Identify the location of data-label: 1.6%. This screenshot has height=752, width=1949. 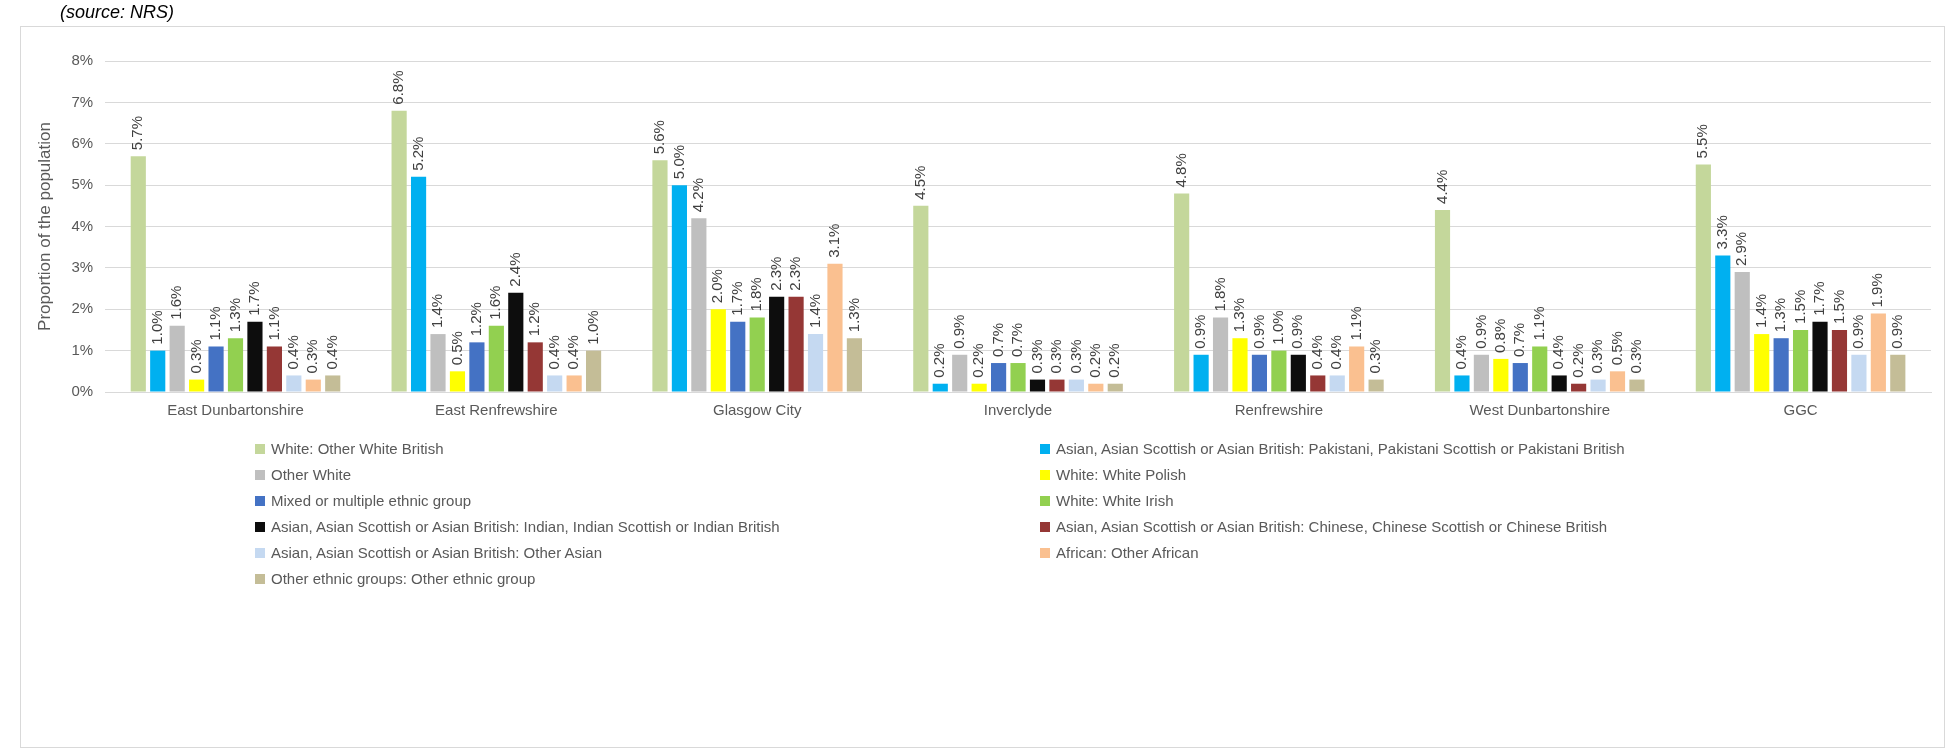
(176, 302).